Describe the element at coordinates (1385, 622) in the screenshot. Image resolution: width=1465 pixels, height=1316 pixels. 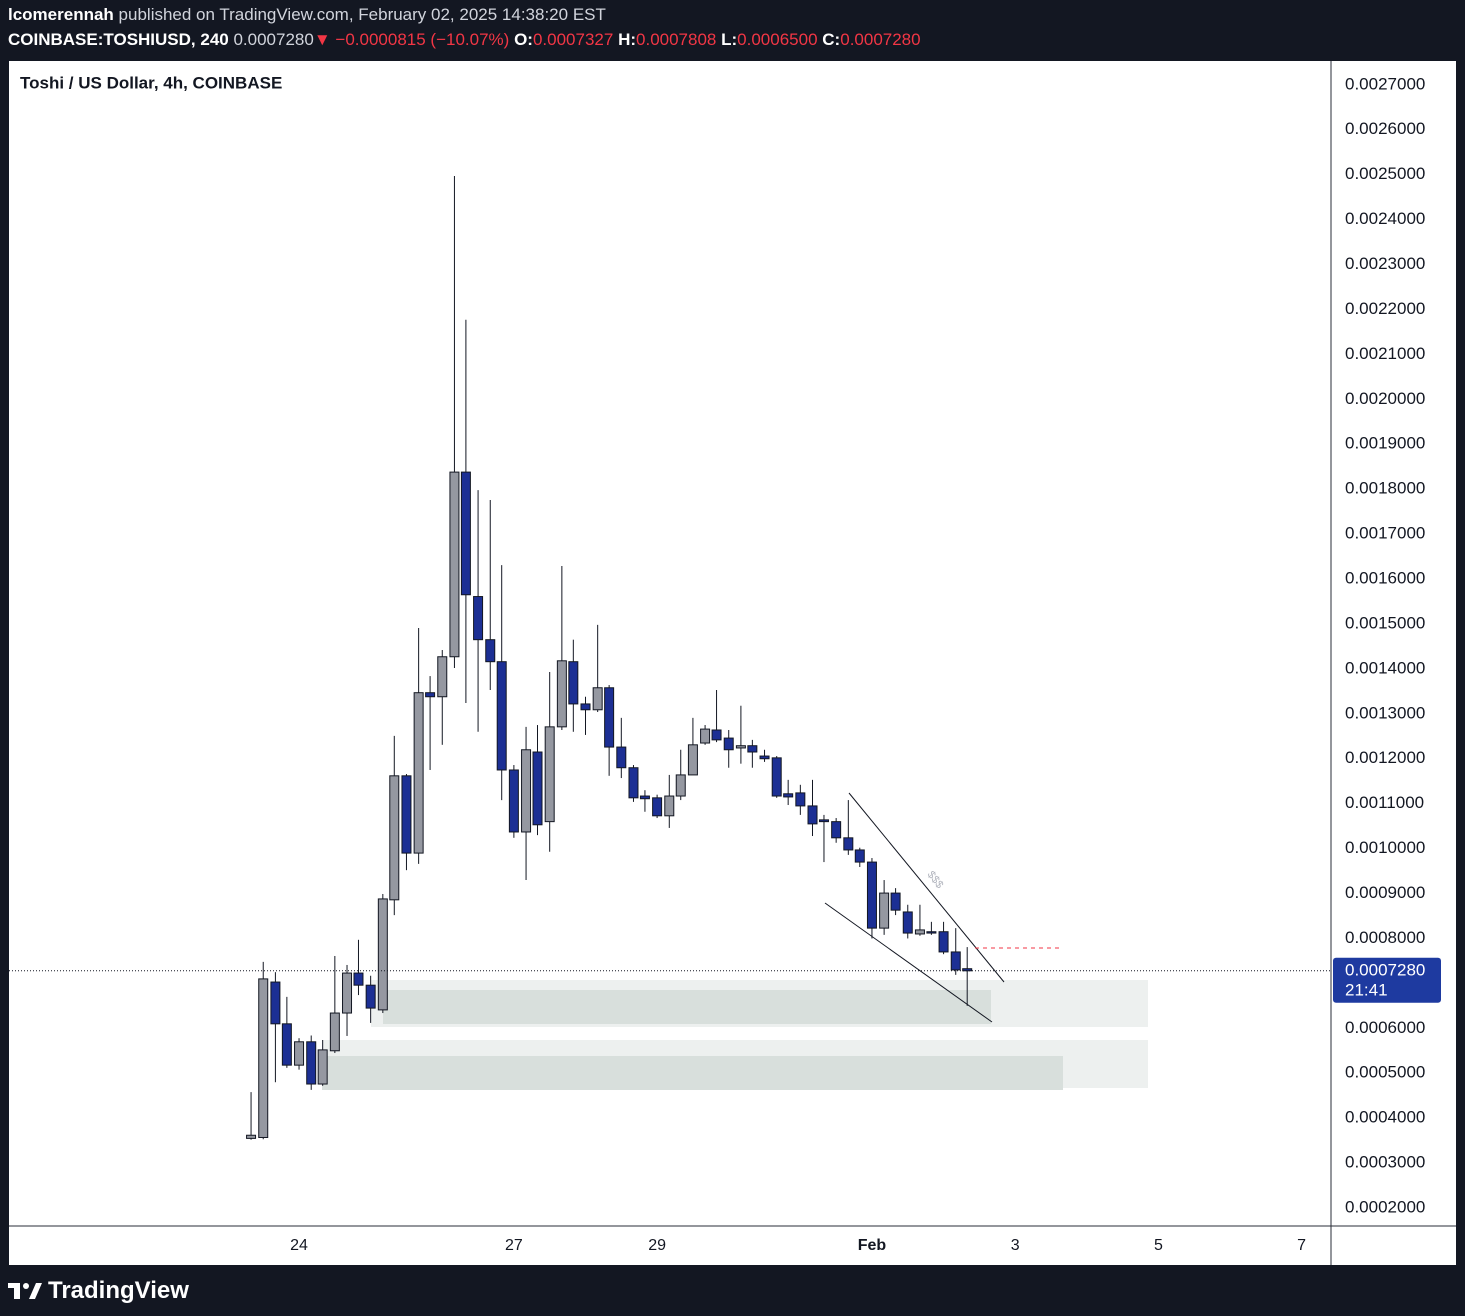
I see `y-tick-label: 0.0015000` at that location.